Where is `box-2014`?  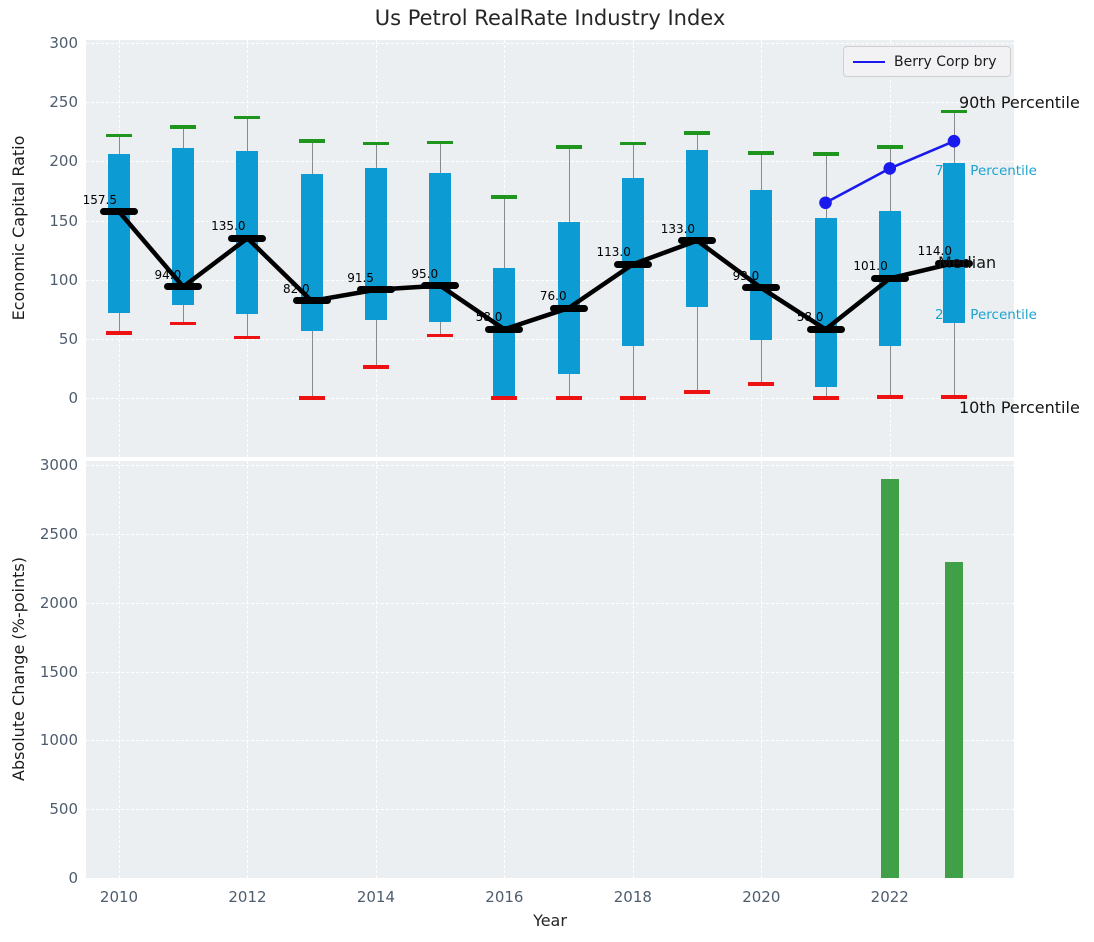 box-2014 is located at coordinates (375, 244).